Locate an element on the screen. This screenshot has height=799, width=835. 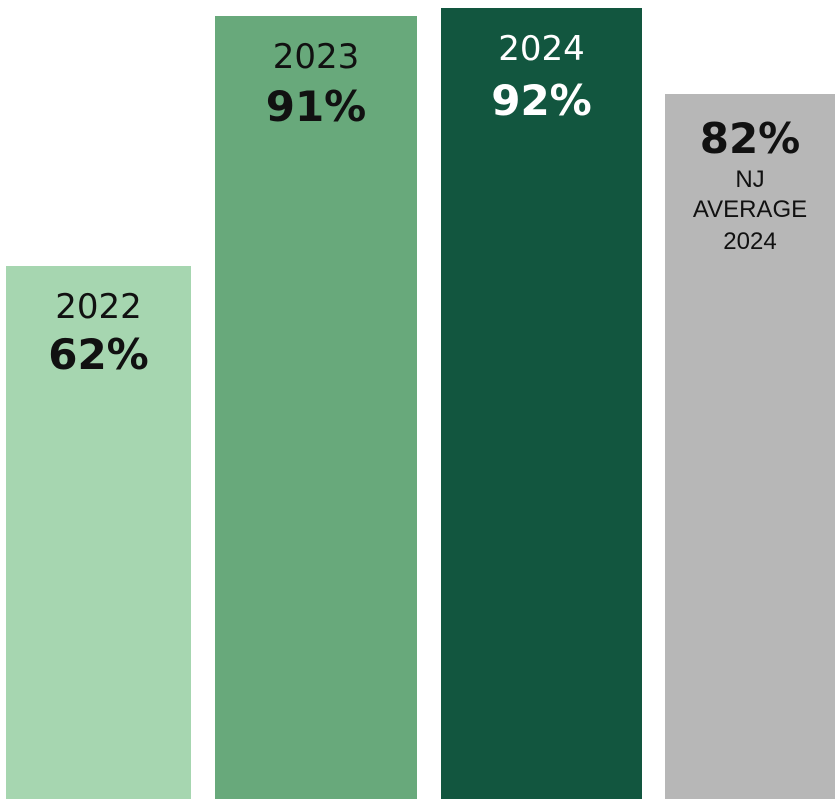
bar-2022: 2022 62% is located at coordinates (98, 532).